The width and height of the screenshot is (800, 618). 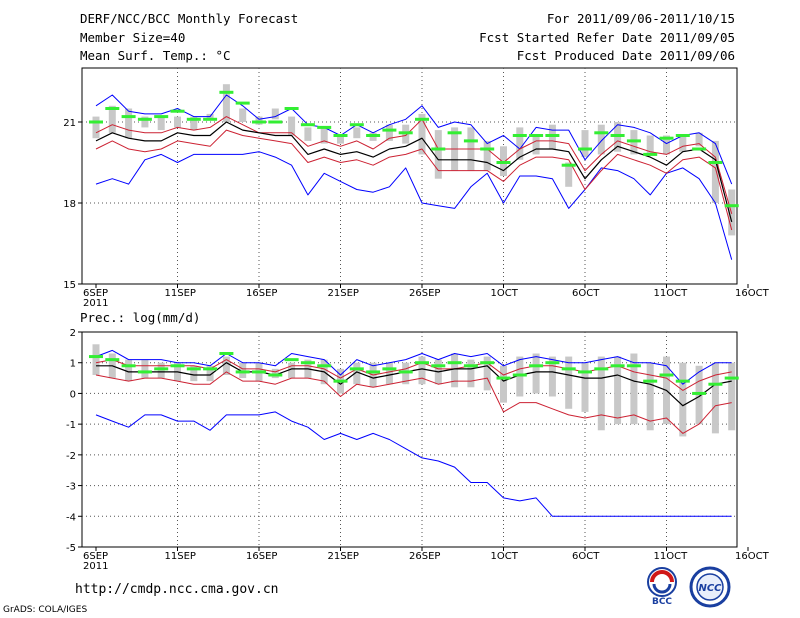 I want to click on bcc-logo-text: BCC, so click(x=662, y=601).